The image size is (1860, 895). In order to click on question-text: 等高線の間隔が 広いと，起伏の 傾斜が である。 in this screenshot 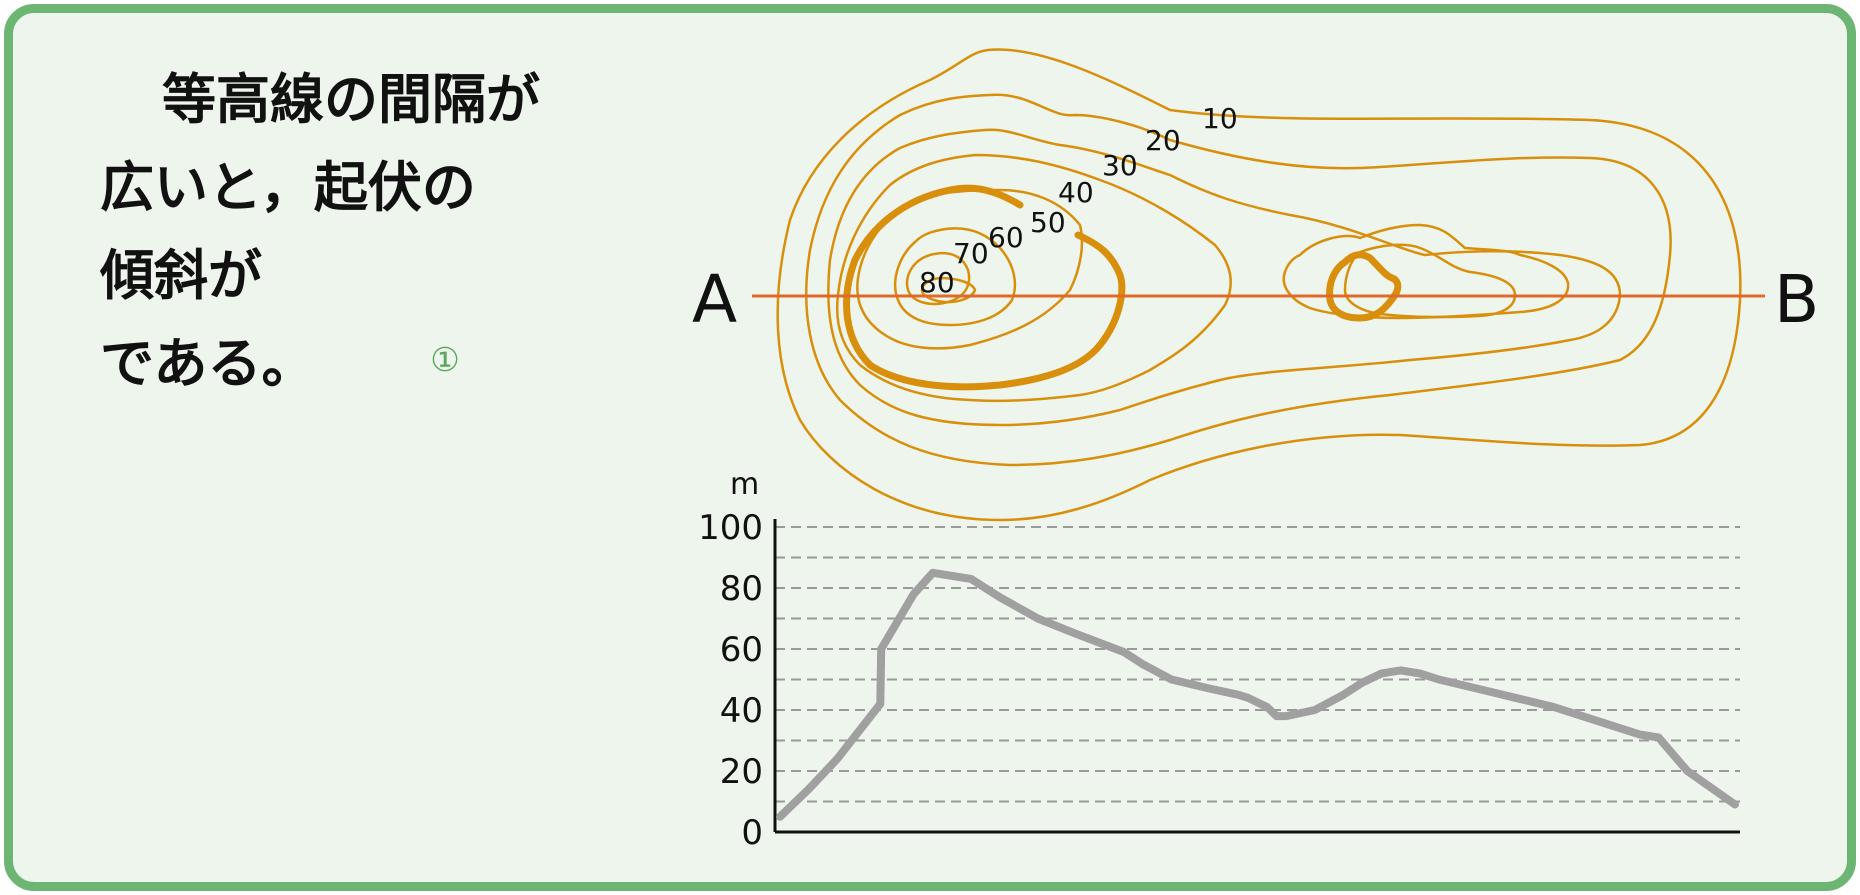, I will do `click(360, 232)`.